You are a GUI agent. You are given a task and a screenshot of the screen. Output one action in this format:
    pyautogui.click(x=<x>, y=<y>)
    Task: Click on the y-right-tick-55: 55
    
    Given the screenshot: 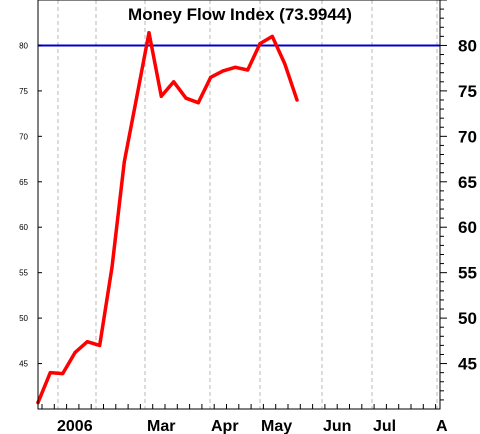 What is the action you would take?
    pyautogui.click(x=467, y=273)
    